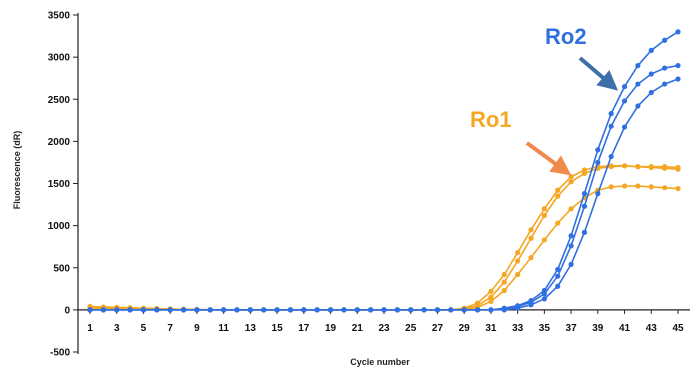 This screenshot has width=699, height=369. Describe the element at coordinates (304, 328) in the screenshot. I see `x-tick-label: 17` at that location.